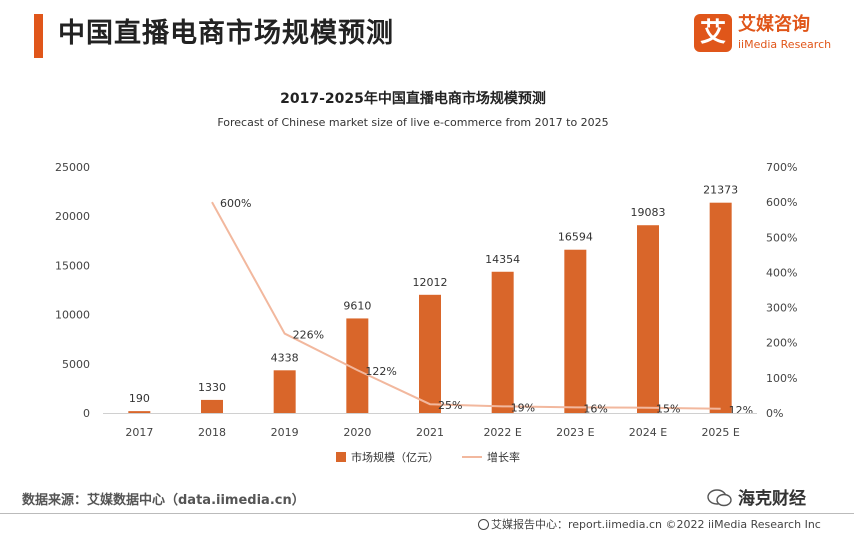 The height and width of the screenshot is (536, 854). What do you see at coordinates (741, 410) in the screenshot?
I see `growth-value-label: 12%` at bounding box center [741, 410].